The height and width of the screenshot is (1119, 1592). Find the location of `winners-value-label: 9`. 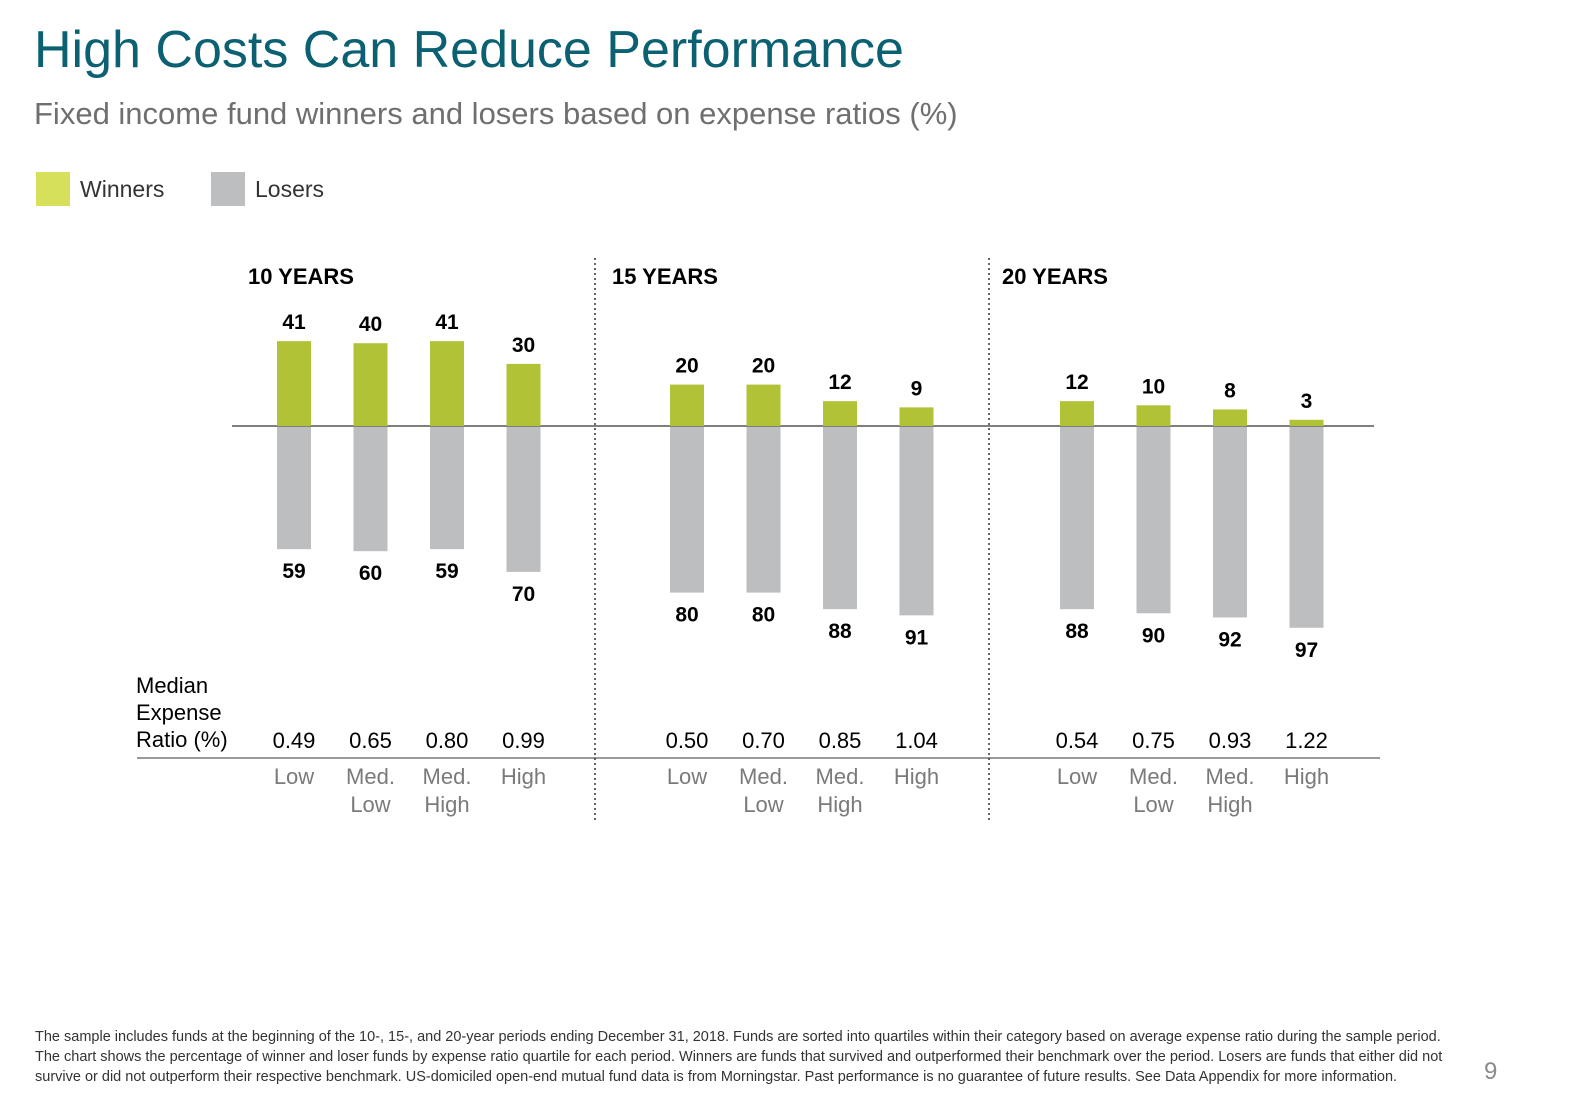

winners-value-label: 9 is located at coordinates (917, 388).